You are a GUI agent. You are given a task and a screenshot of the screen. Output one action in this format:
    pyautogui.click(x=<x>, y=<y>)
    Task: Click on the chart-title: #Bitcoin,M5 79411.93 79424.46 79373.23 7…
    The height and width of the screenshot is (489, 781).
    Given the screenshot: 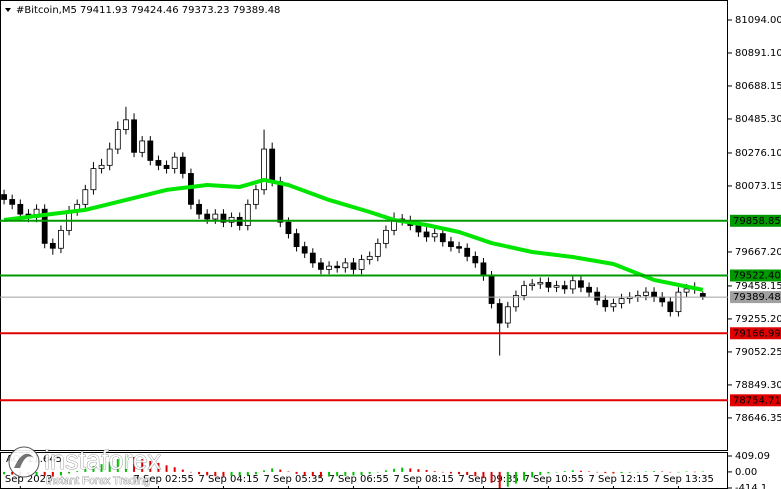 What is the action you would take?
    pyautogui.click(x=148, y=10)
    